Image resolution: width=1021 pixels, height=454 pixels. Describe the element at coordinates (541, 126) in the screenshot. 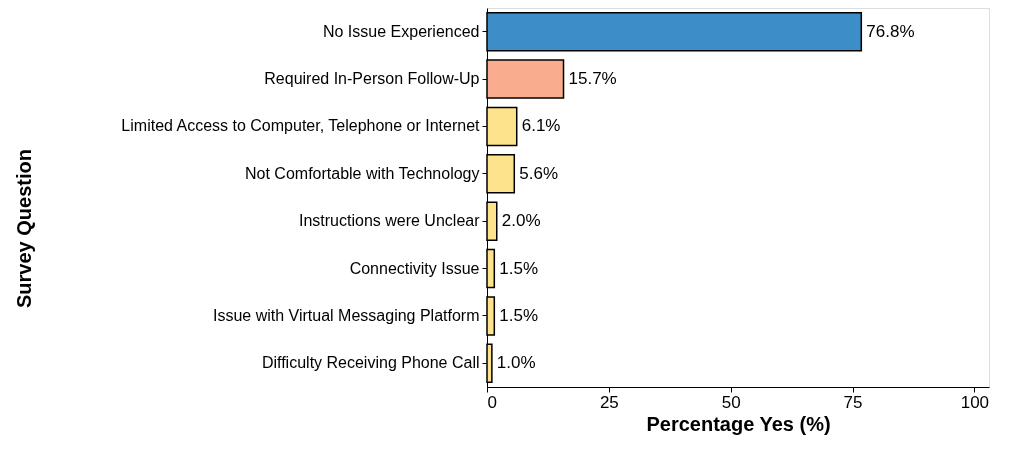

I see `data-label: 6.1%` at that location.